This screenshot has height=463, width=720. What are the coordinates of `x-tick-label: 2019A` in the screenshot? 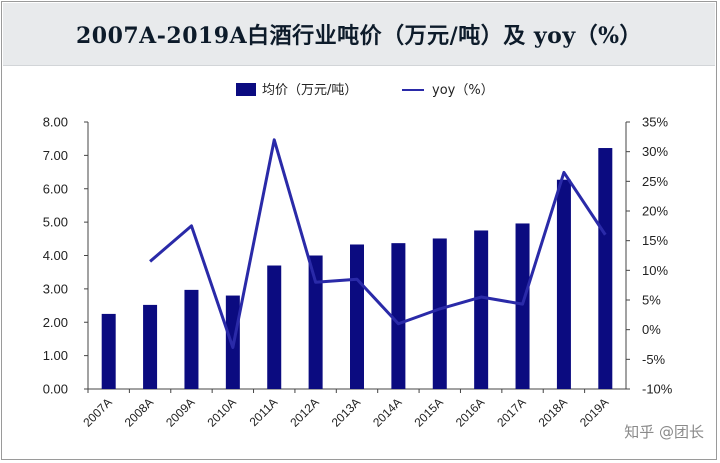 It's located at (594, 412).